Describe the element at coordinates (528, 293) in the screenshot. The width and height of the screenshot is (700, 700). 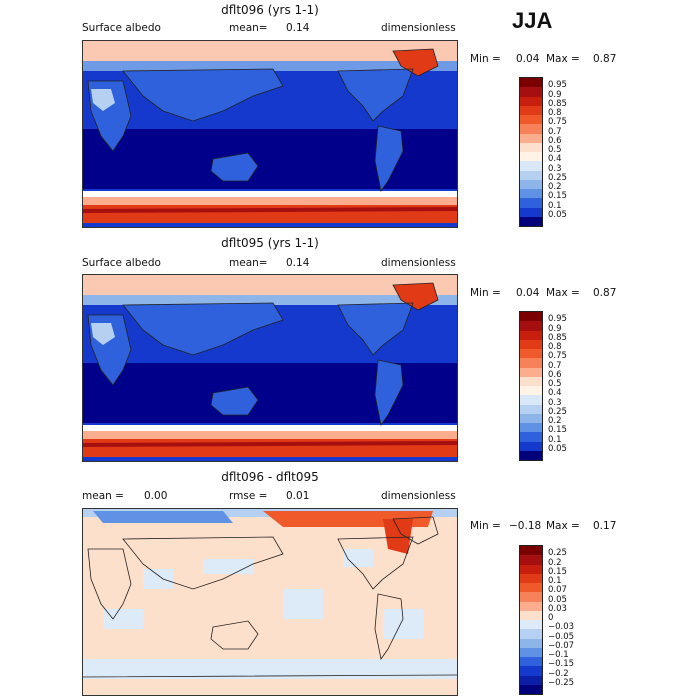
I see `panel2-min-value: 0.04` at that location.